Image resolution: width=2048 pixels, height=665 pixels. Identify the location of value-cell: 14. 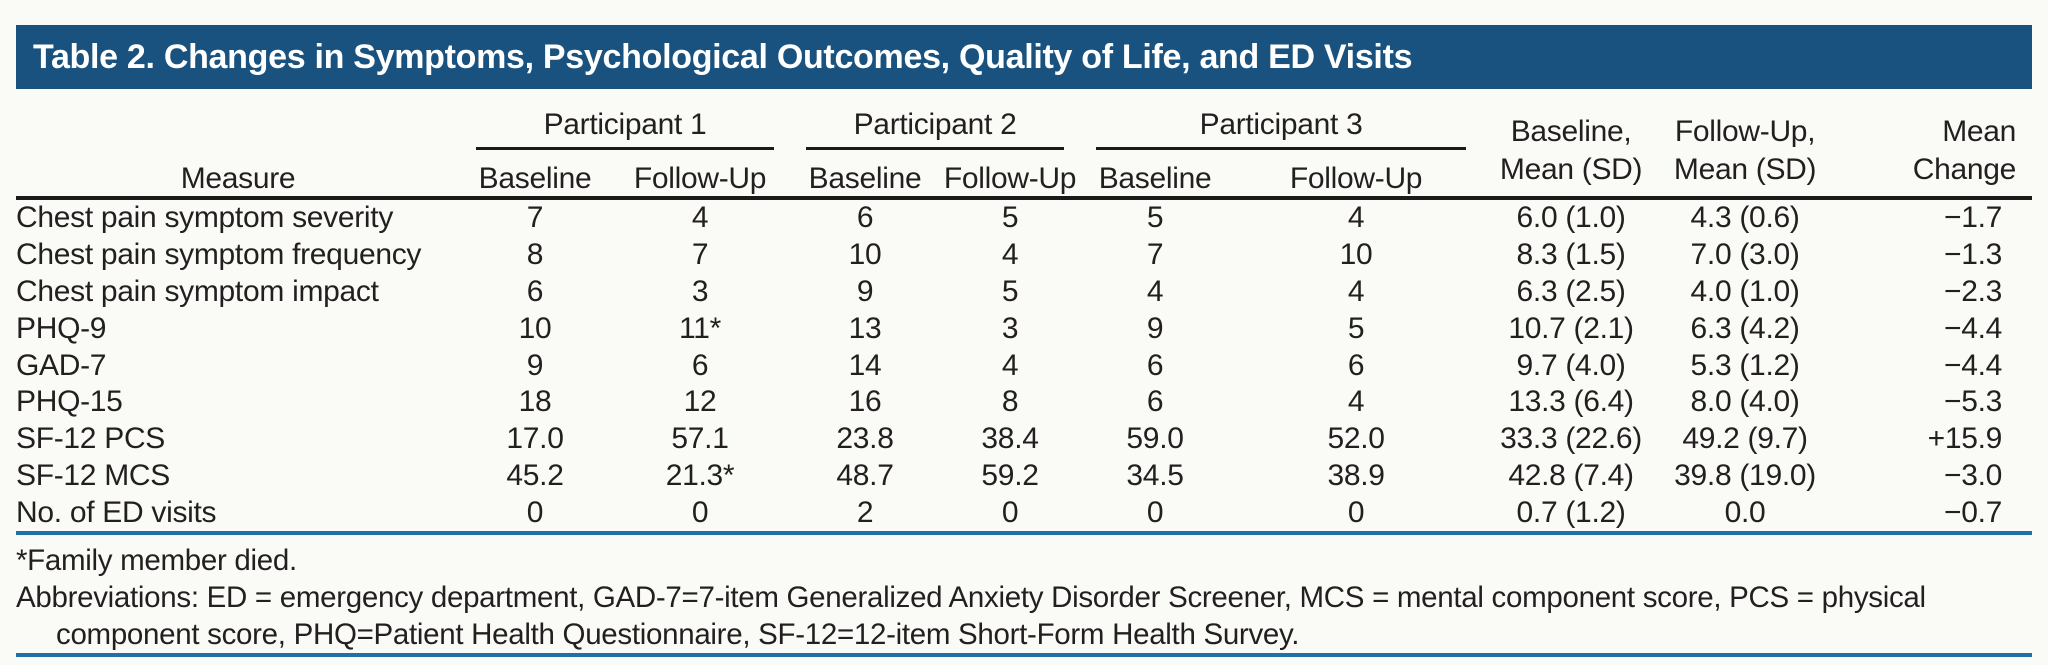
(865, 365).